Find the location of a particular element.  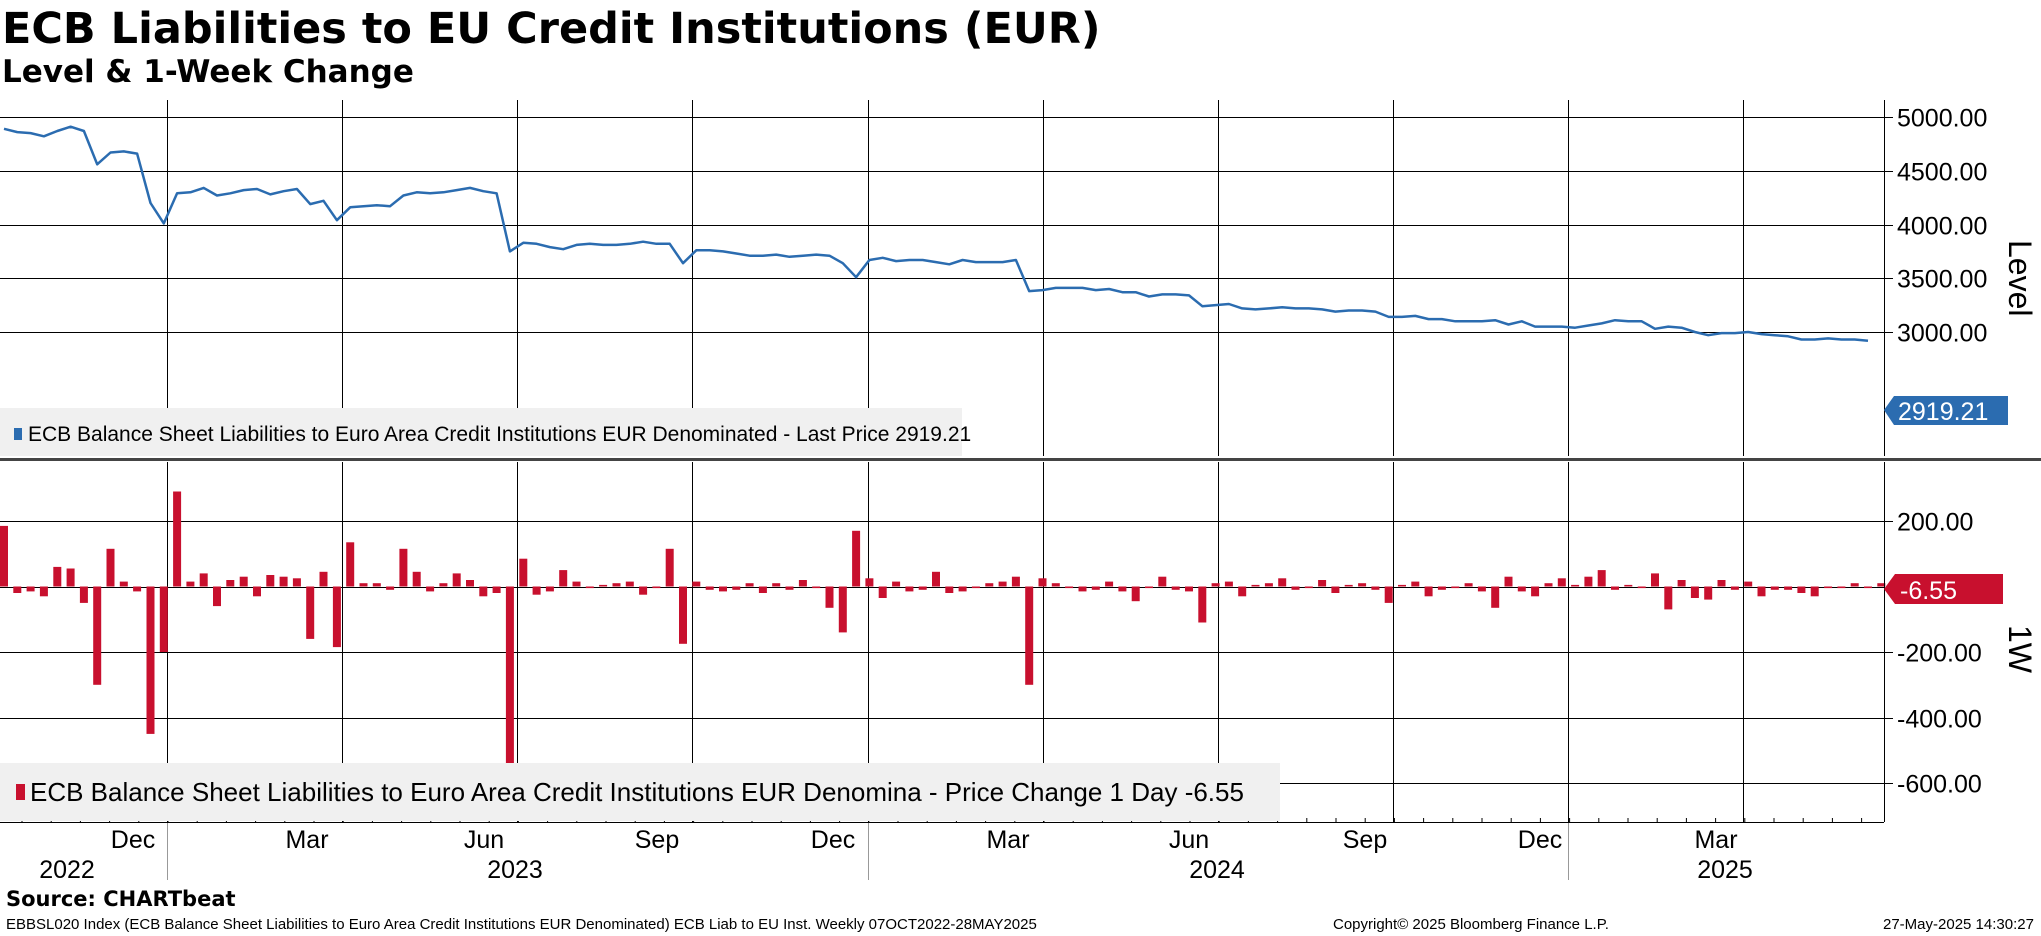

y-tick-label-top: 3500.00 is located at coordinates (1942, 280).